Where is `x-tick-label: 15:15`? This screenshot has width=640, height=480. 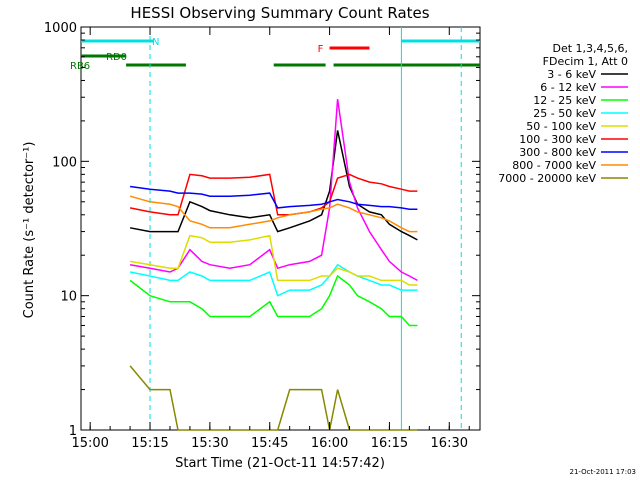
x-tick-label: 15:15 is located at coordinates (149, 443).